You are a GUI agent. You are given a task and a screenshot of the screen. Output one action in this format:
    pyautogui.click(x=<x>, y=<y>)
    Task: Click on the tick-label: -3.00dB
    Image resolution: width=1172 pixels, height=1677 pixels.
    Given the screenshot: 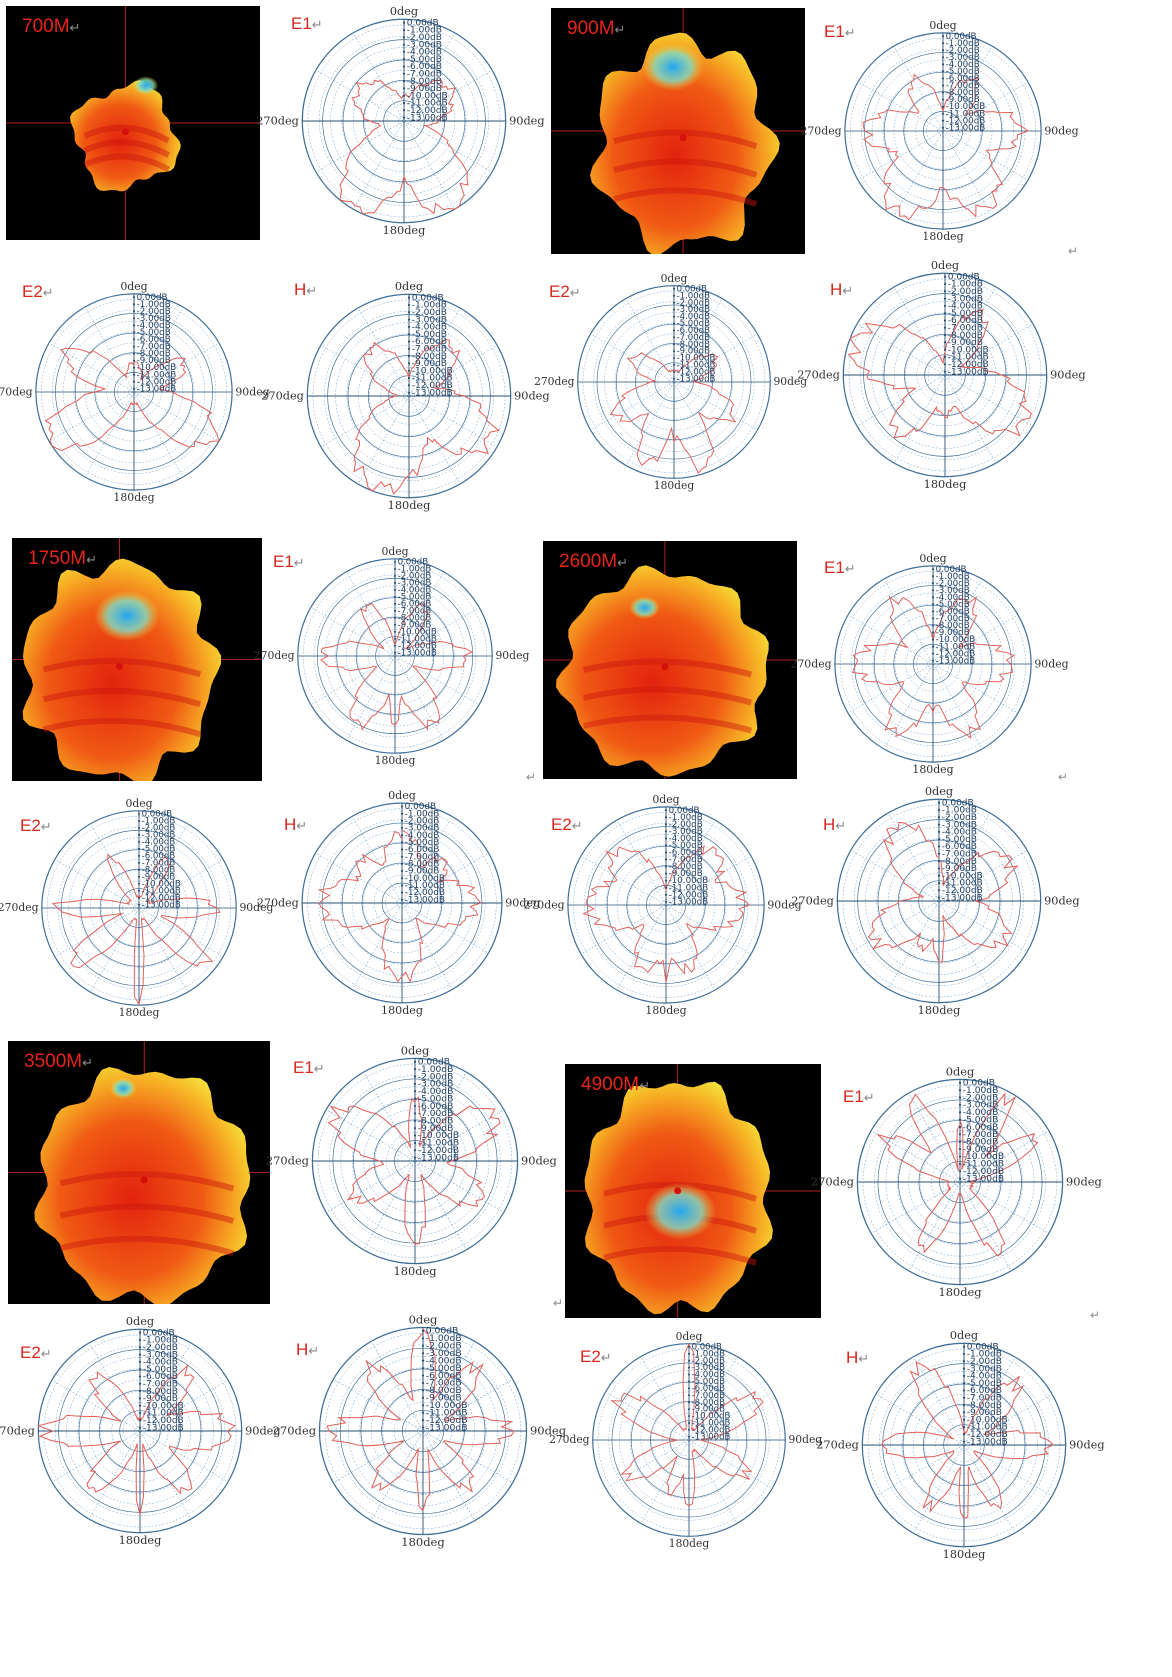 What is the action you would take?
    pyautogui.click(x=436, y=1085)
    